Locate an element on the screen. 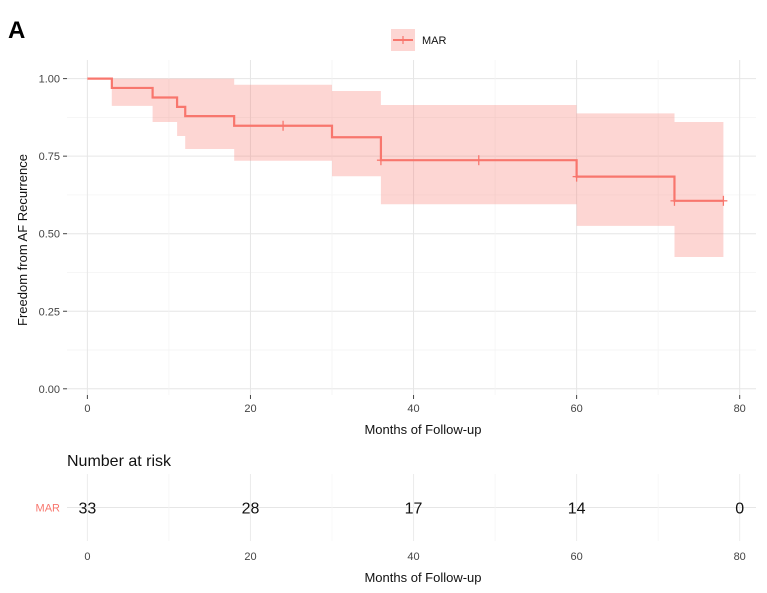  y-tick-label: 0.25 is located at coordinates (49, 312).